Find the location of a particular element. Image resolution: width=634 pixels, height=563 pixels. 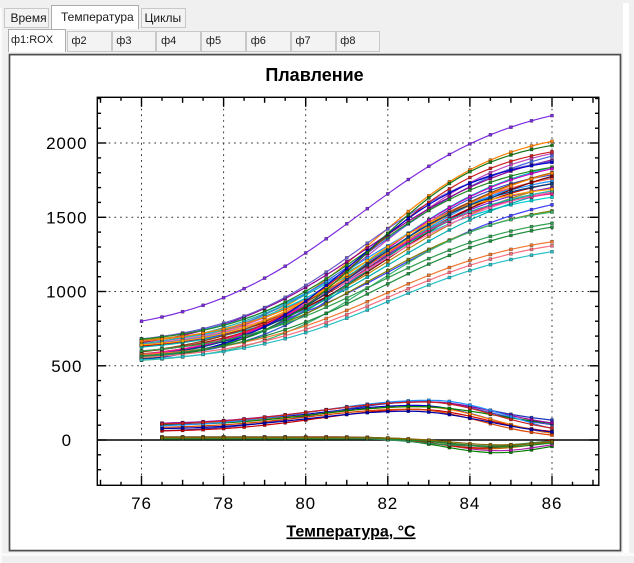

svg-text: 2000 is located at coordinates (66, 143).